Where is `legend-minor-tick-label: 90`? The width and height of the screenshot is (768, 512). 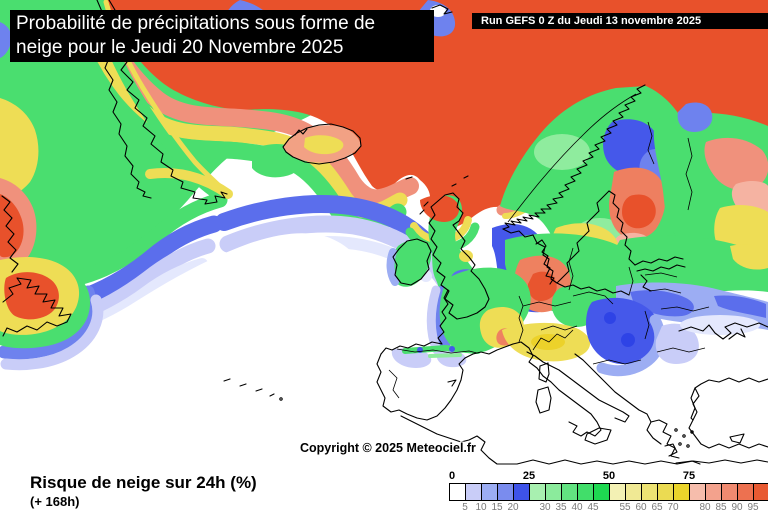
legend-minor-tick-label: 90 is located at coordinates (737, 507).